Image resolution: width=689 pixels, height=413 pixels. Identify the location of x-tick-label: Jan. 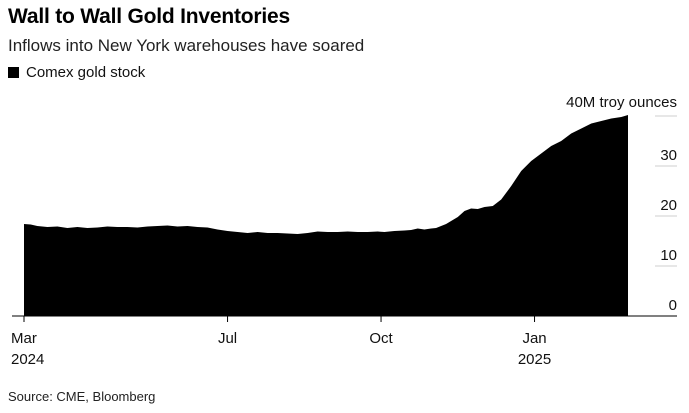
(534, 338).